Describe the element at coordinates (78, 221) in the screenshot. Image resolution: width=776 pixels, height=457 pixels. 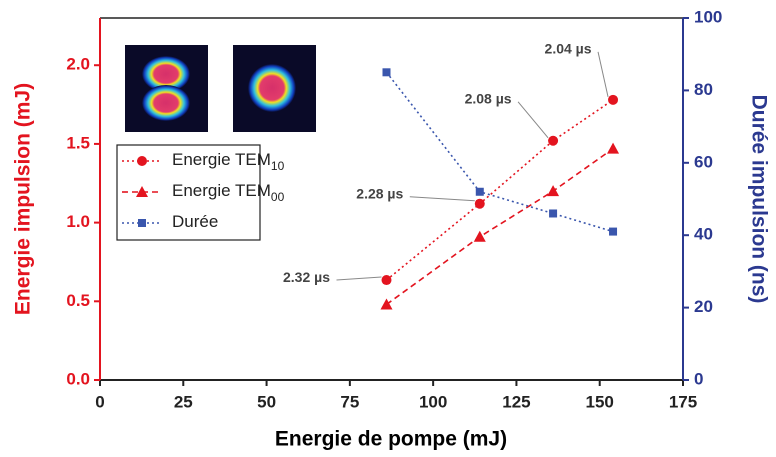
I see `y-tick-label: 1.0` at that location.